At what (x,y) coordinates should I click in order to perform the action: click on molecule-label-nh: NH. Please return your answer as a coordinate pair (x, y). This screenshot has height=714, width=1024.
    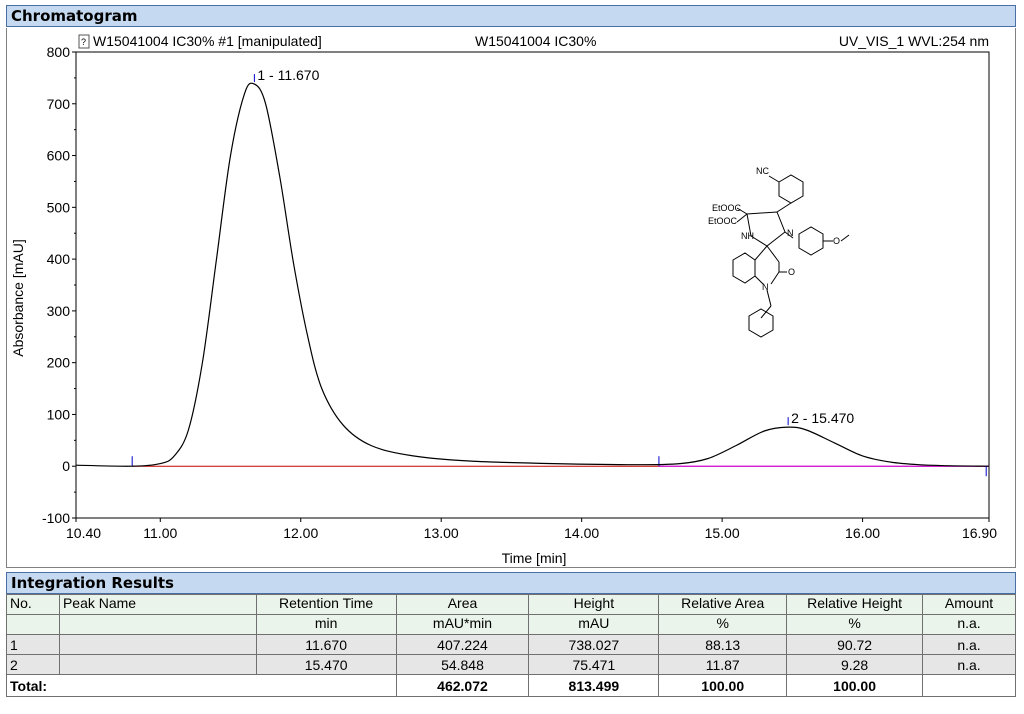
    Looking at the image, I should click on (747, 236).